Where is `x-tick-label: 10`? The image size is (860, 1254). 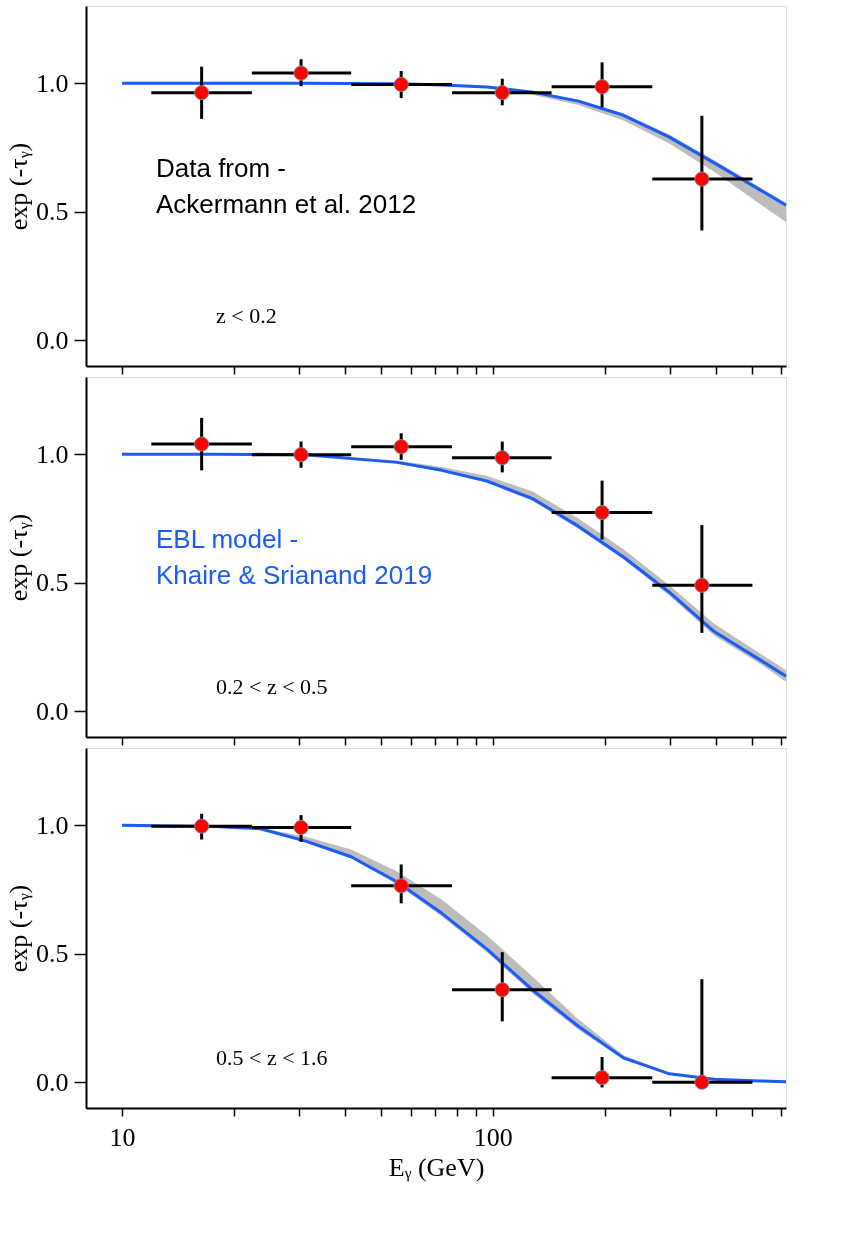 x-tick-label: 10 is located at coordinates (122, 1137).